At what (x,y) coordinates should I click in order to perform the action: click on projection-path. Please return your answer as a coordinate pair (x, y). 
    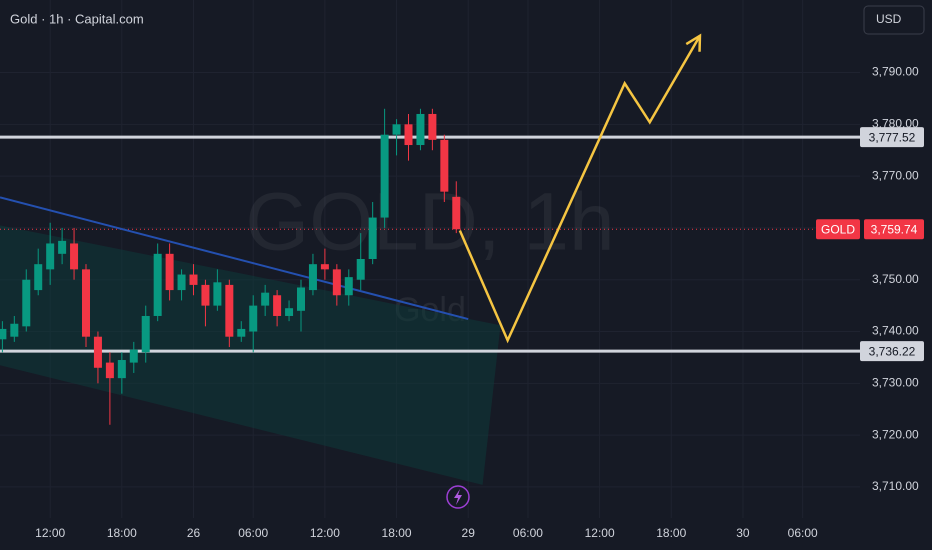
    Looking at the image, I should click on (580, 189).